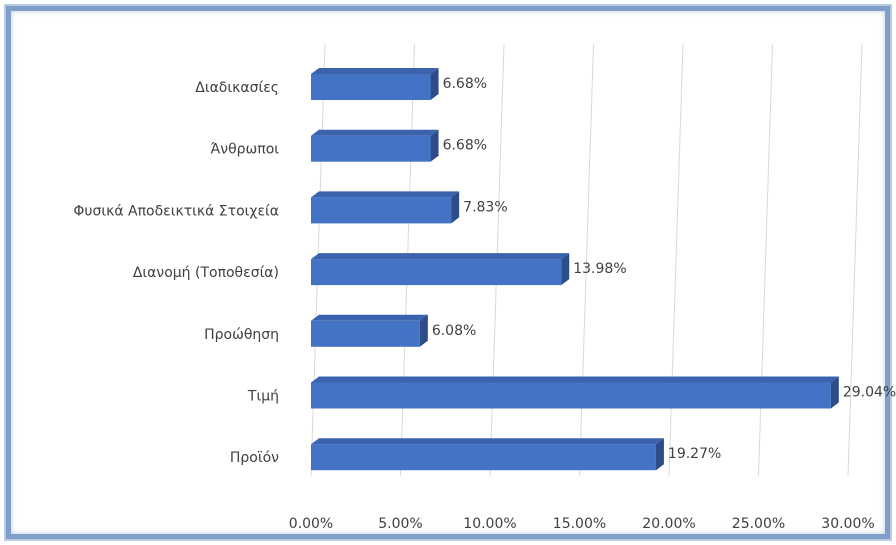  Describe the element at coordinates (847, 524) in the screenshot. I see `x-tick-label: 30.00%` at that location.